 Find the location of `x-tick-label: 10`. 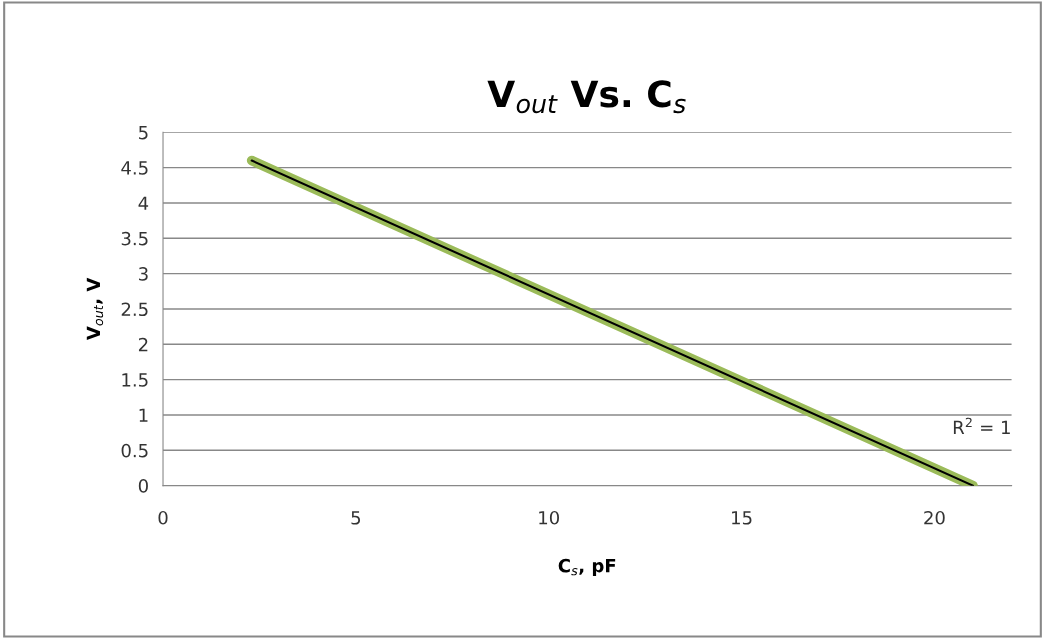

x-tick-label: 10 is located at coordinates (549, 517).